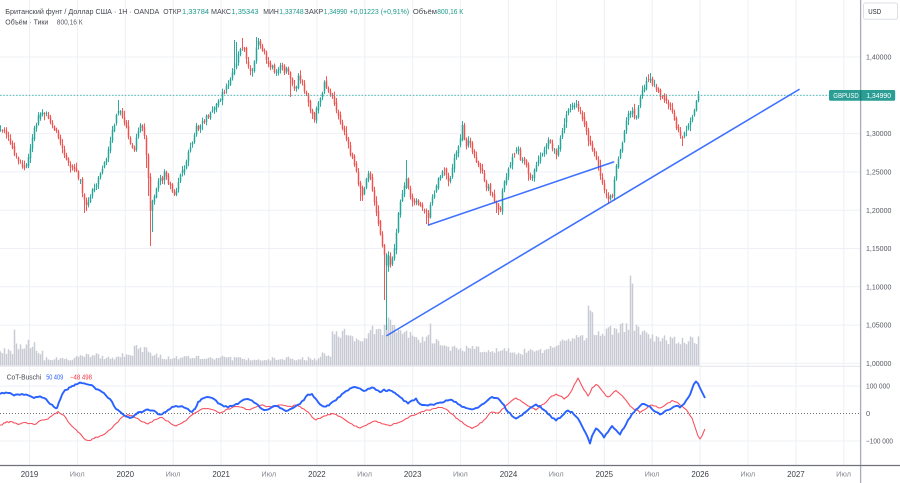 This screenshot has height=483, width=900. I want to click on svg-text: 2024, so click(509, 474).